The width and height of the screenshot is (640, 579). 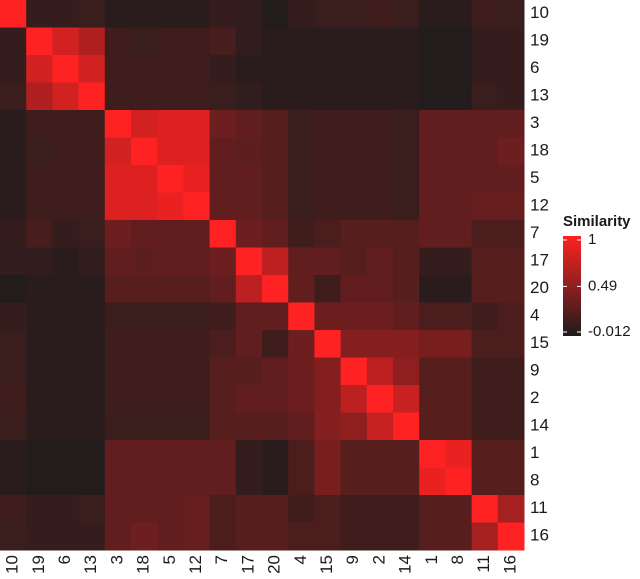 What do you see at coordinates (116, 559) in the screenshot?
I see `x-tick-label: 3` at bounding box center [116, 559].